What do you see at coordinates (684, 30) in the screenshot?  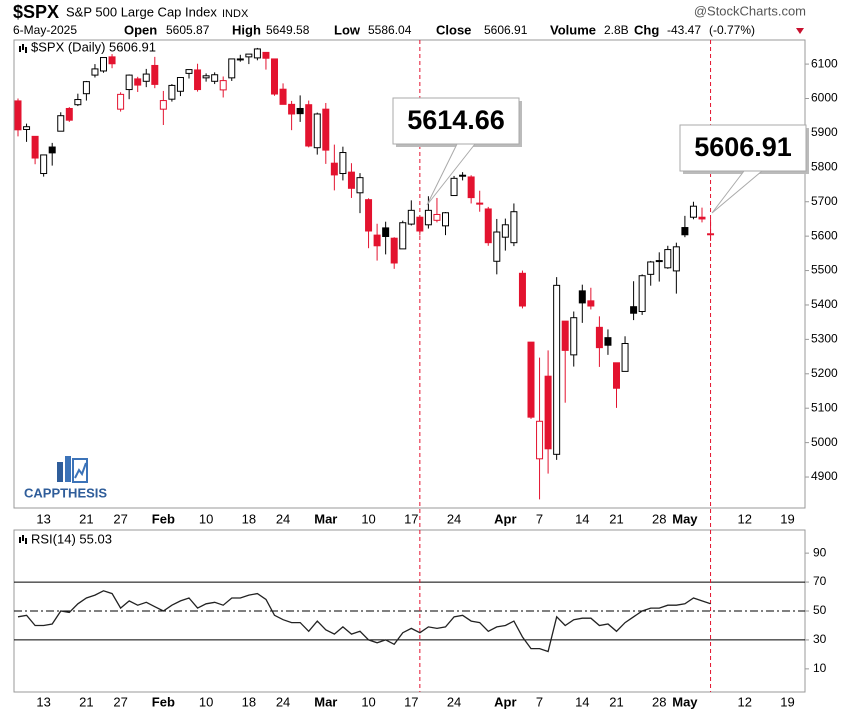 I see `chg: -43.47` at bounding box center [684, 30].